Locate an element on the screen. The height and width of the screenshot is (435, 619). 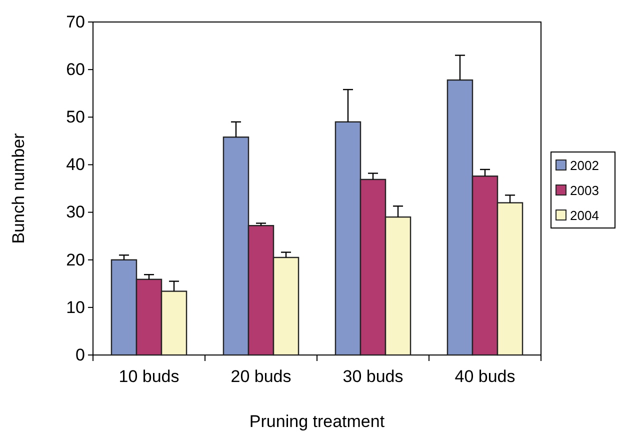
y-tick-label: 40 is located at coordinates (75, 164).